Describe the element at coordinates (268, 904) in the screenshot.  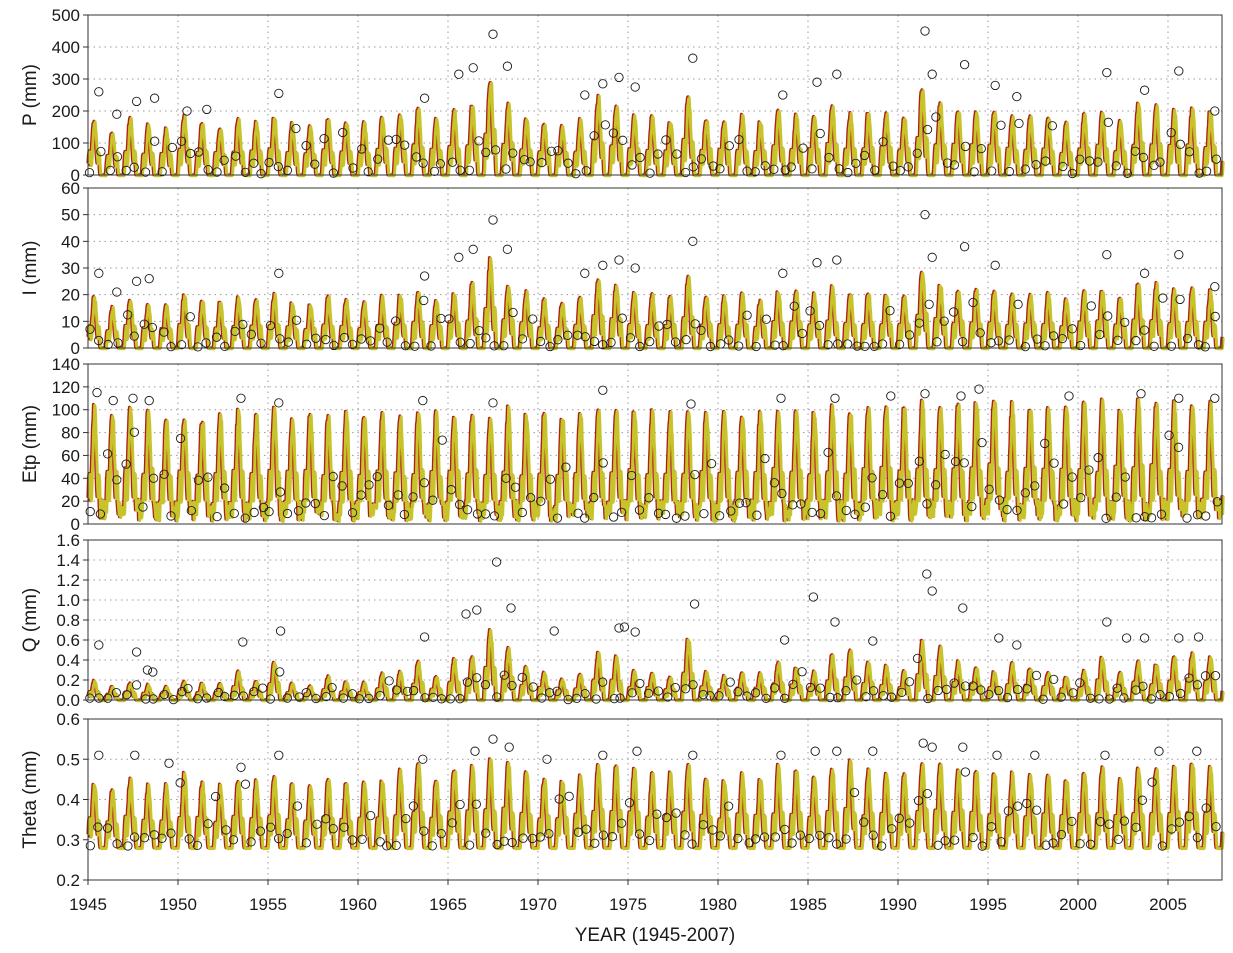
I see `x-tick-label: 1955` at that location.